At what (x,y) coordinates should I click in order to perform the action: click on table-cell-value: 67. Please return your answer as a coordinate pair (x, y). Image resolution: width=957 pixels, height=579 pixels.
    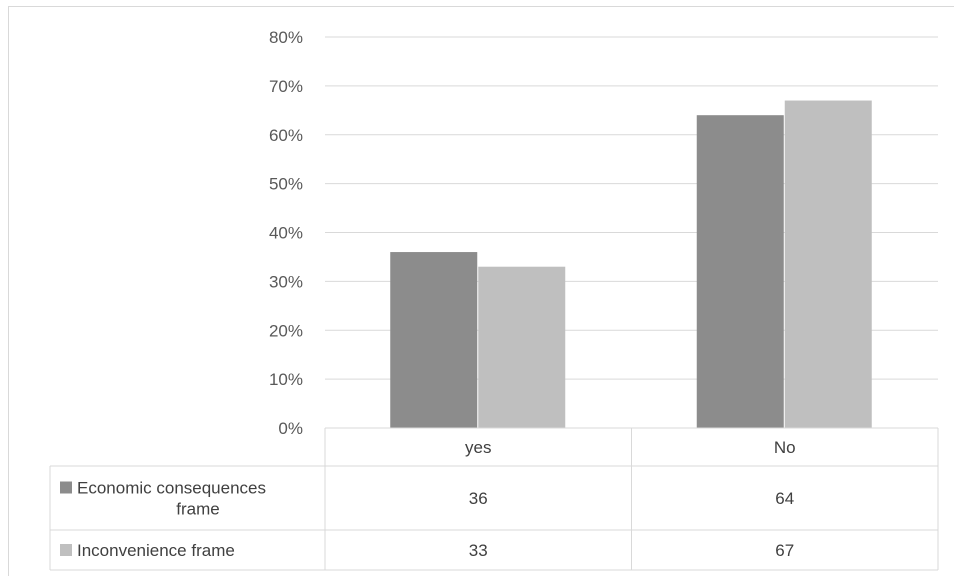
    Looking at the image, I should click on (784, 550).